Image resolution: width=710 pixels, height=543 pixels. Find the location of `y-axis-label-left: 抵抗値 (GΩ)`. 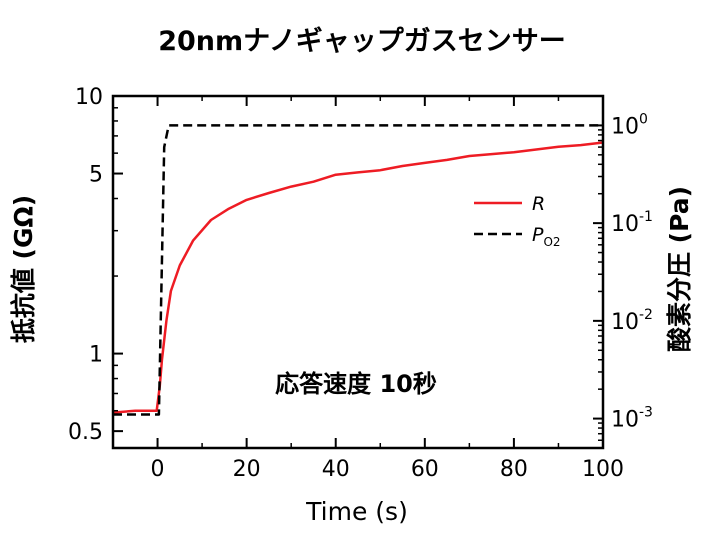

y-axis-label-left: 抵抗値 (GΩ) is located at coordinates (23, 269).